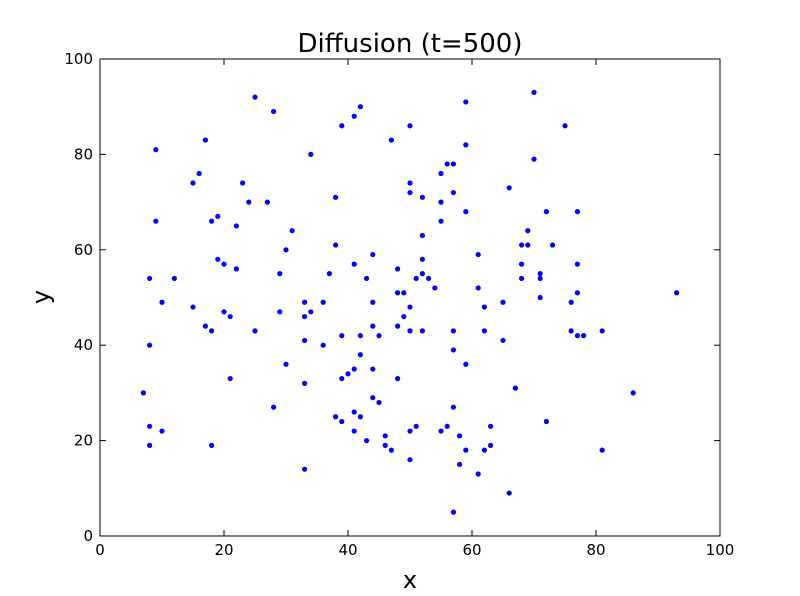 The height and width of the screenshot is (596, 800). Describe the element at coordinates (410, 44) in the screenshot. I see `chart-title: Diffusion (t=500)` at that location.